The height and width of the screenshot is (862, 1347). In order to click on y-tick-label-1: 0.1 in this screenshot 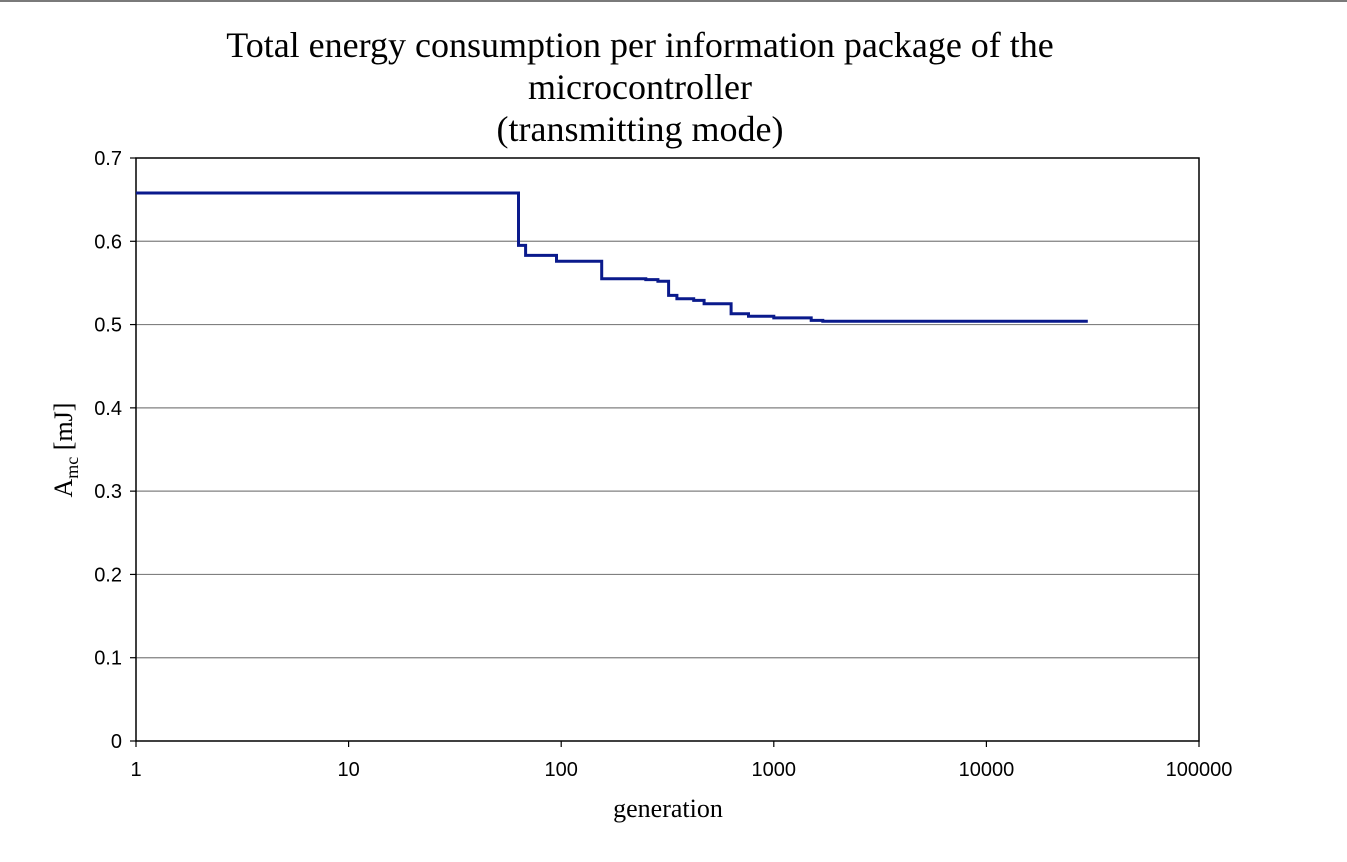, I will do `click(108, 659)`.